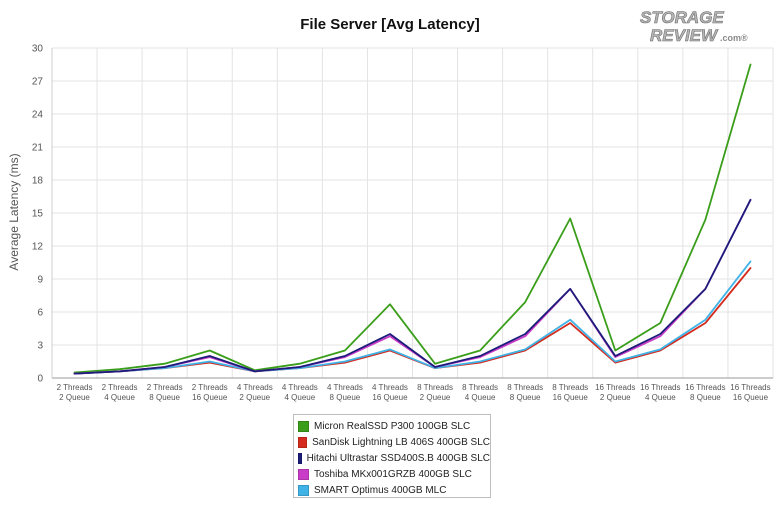  I want to click on storagereview-logo: STORAGE REVIEW .com®, so click(694, 27).